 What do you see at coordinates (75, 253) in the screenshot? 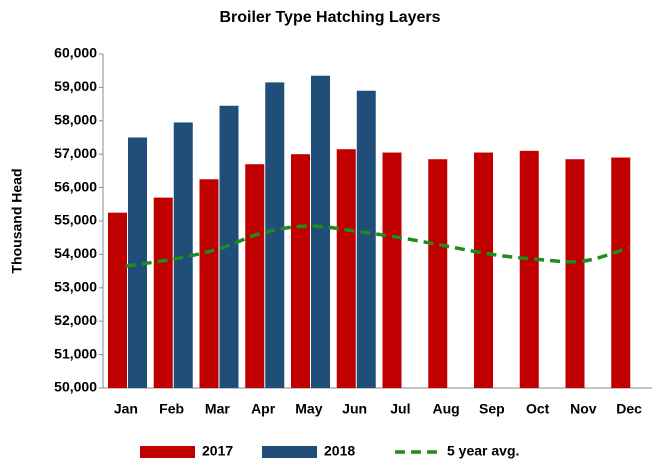
I see `y-tick-label: 54,000` at bounding box center [75, 253].